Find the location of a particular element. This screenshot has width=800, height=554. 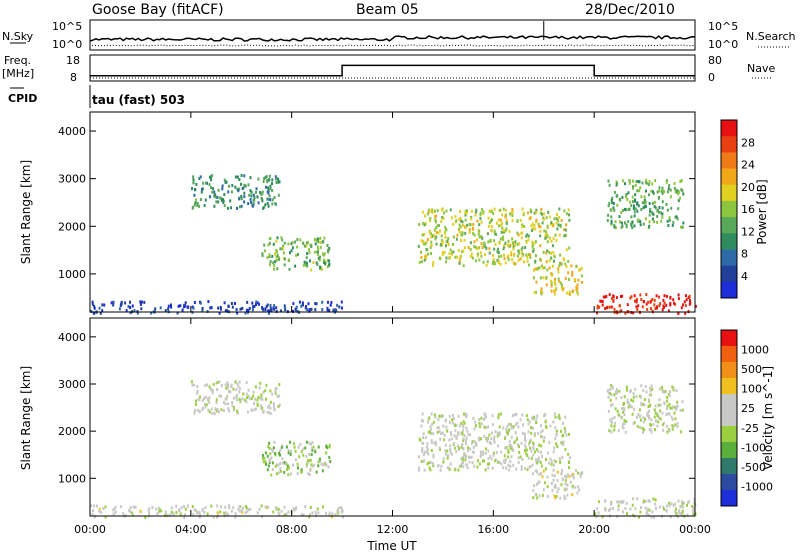

freq-trace is located at coordinates (392, 71).